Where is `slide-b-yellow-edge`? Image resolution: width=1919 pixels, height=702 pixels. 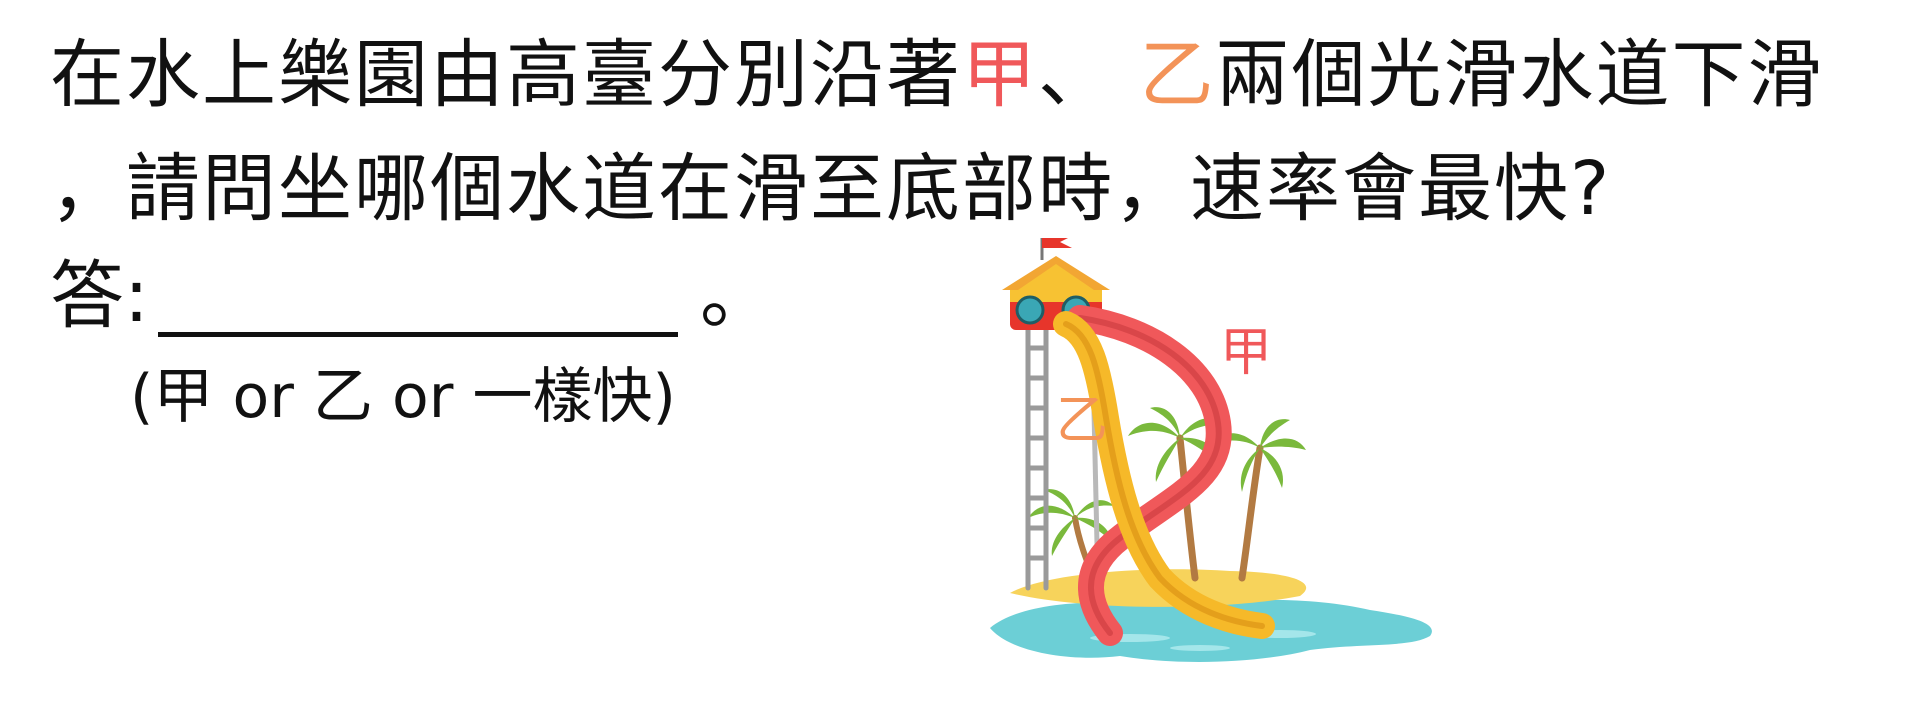 slide-b-yellow-edge is located at coordinates (1164, 475).